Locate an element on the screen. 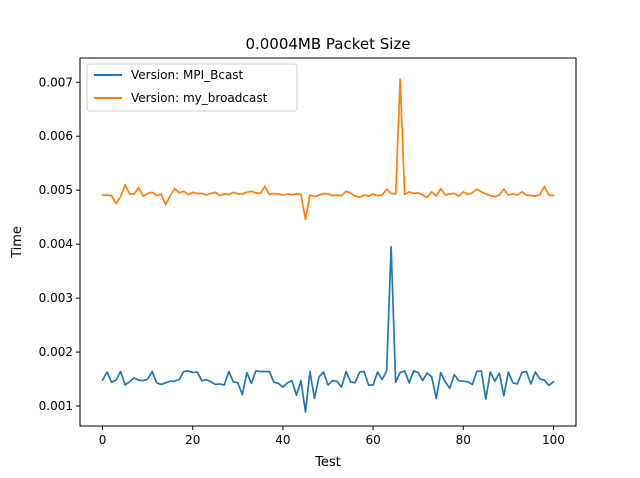 Image resolution: width=640 pixels, height=478 pixels. x-tick-label: 40 is located at coordinates (282, 440).